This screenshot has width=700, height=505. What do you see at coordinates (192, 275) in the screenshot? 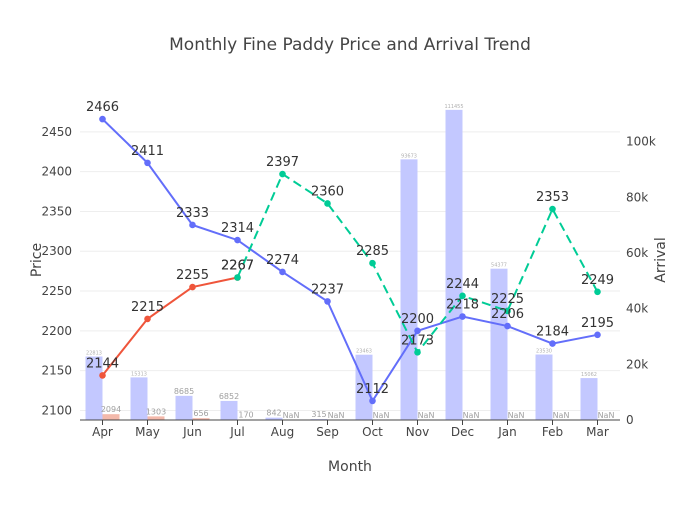
I see `price-value-label: 2255` at bounding box center [192, 275].